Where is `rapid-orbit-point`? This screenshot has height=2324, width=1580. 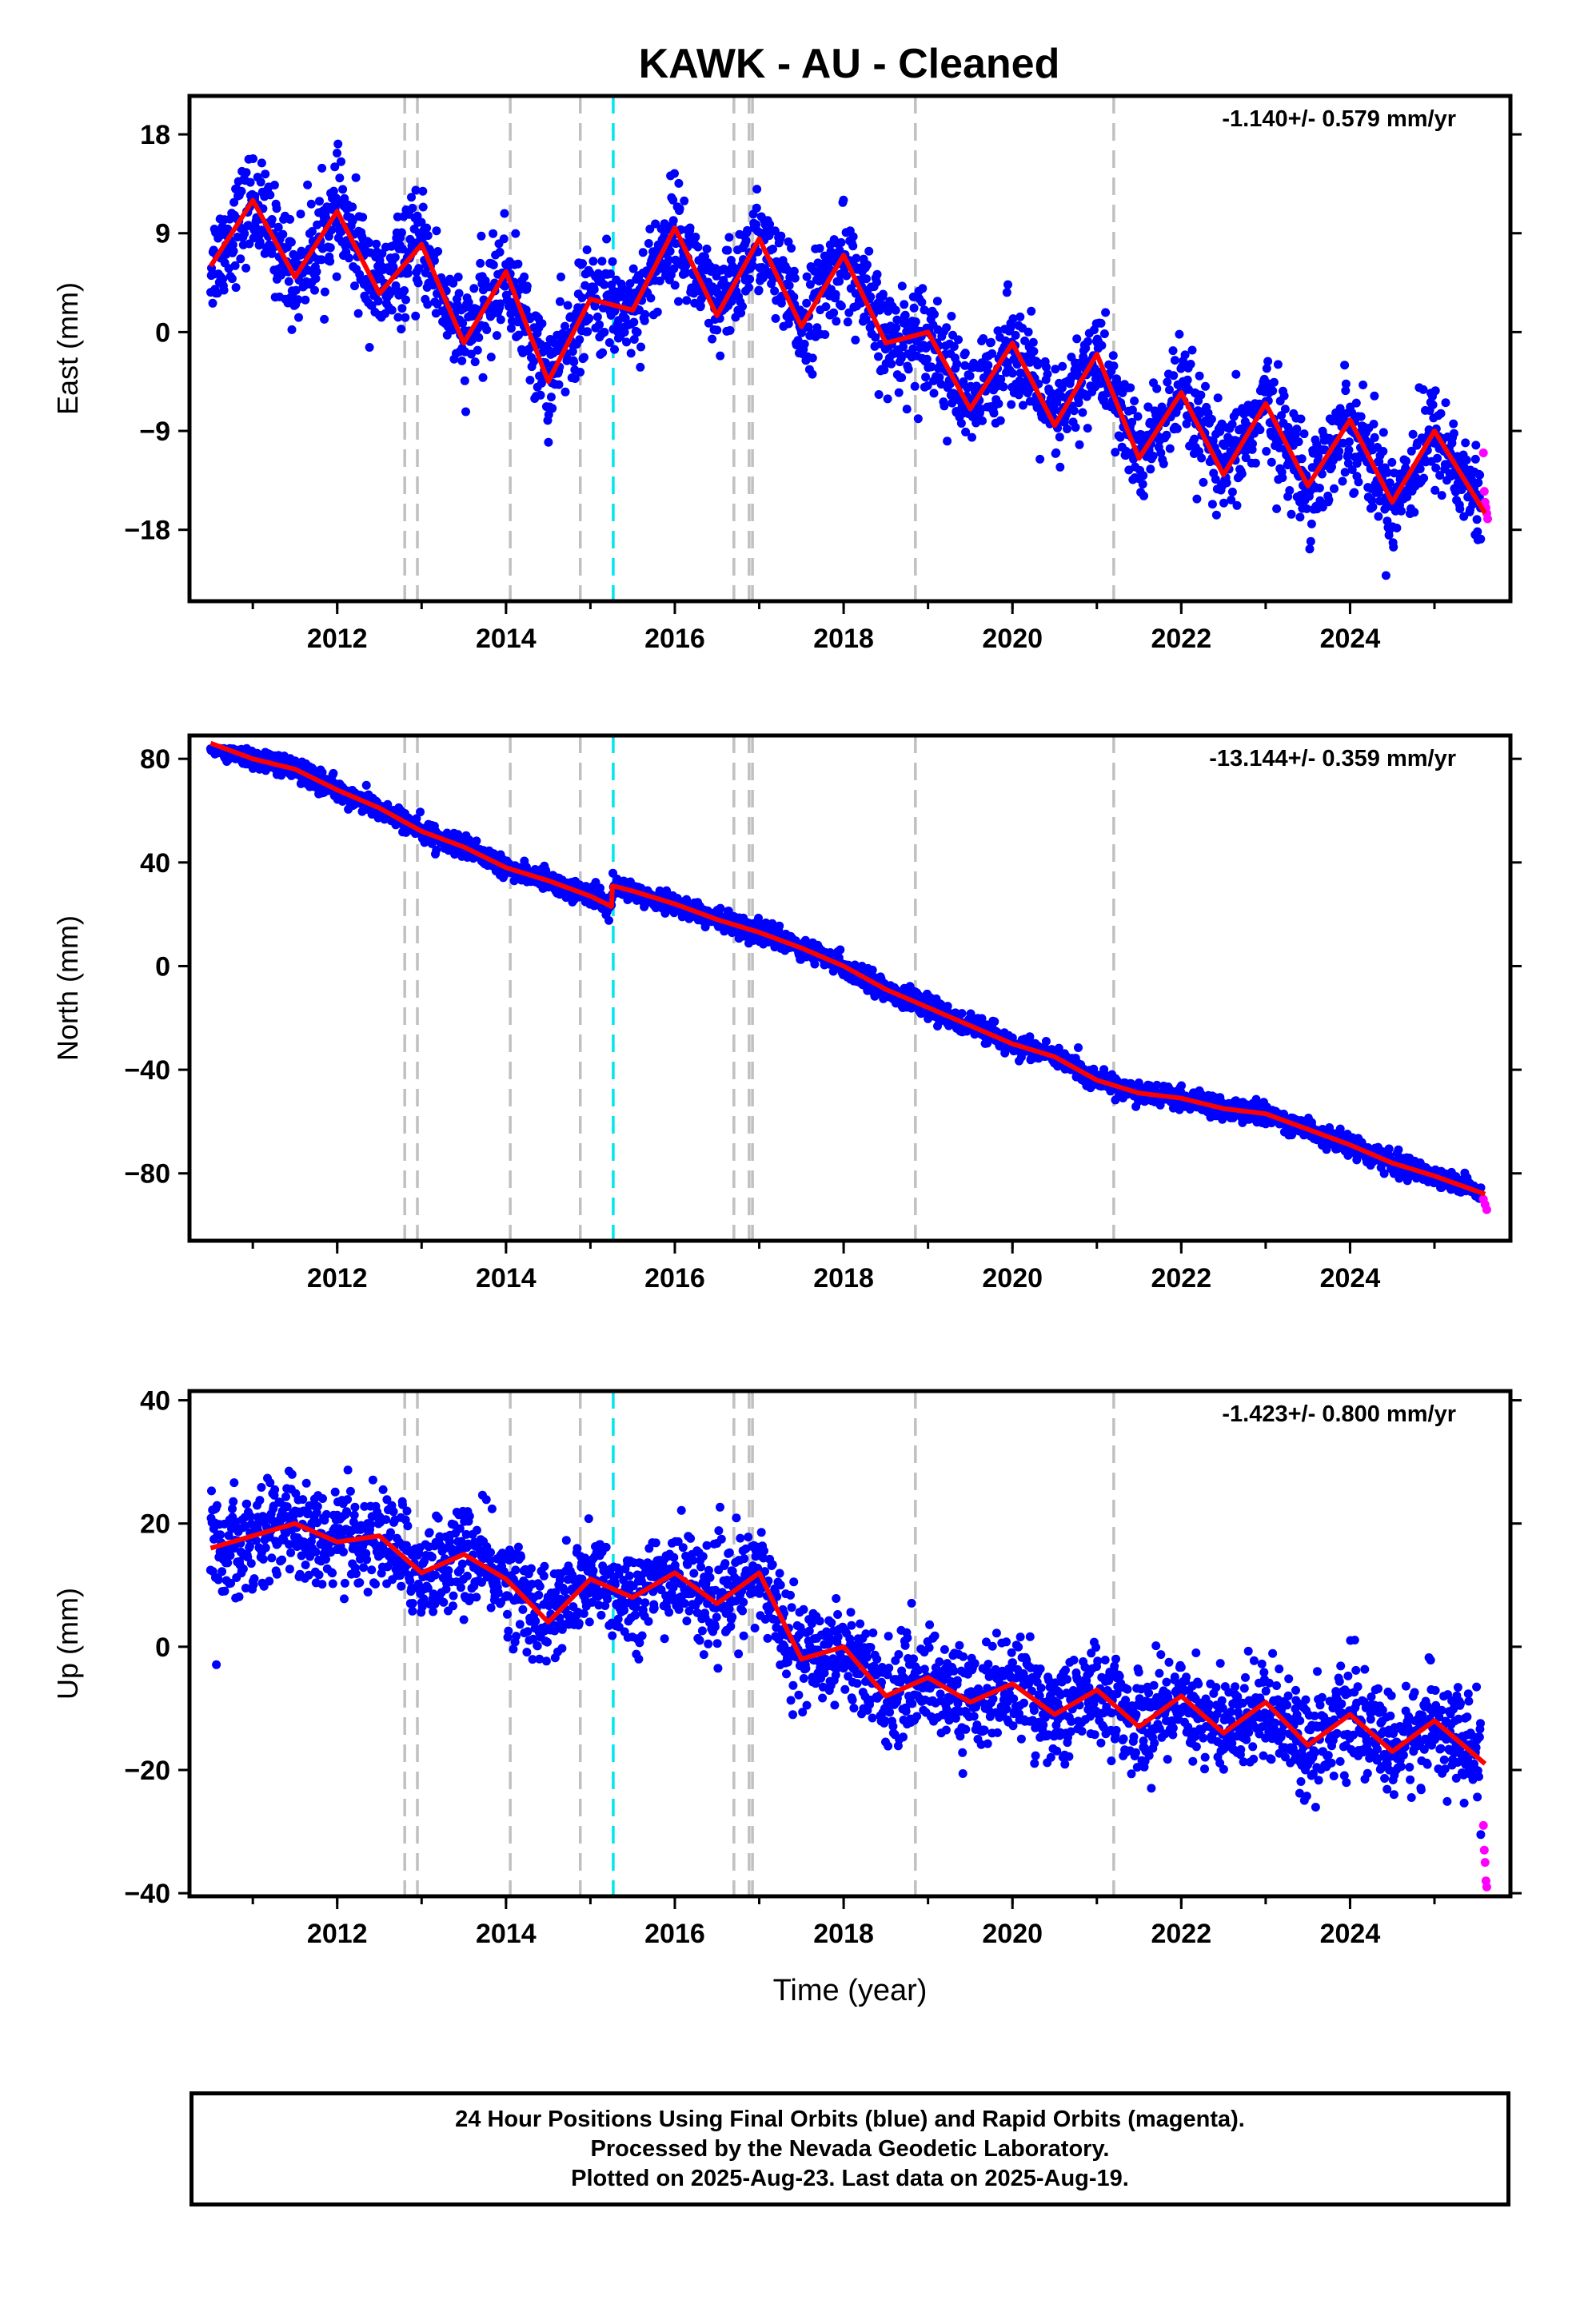 rapid-orbit-point is located at coordinates (1488, 519).